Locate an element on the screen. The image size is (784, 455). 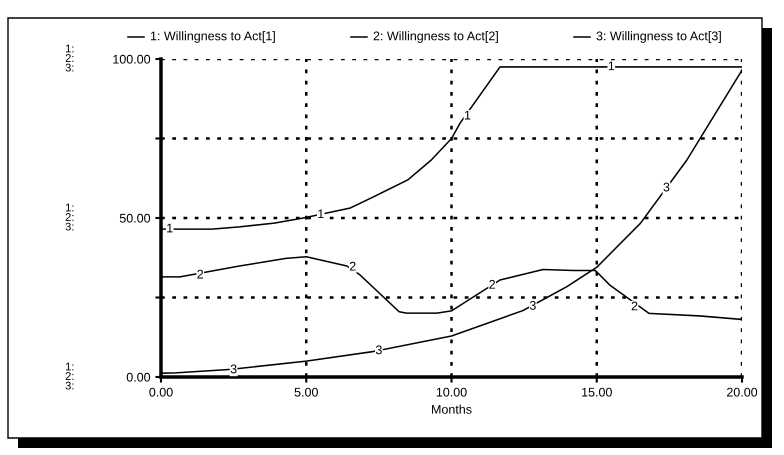
y-tick-label: 50.00 is located at coordinates (135, 218).